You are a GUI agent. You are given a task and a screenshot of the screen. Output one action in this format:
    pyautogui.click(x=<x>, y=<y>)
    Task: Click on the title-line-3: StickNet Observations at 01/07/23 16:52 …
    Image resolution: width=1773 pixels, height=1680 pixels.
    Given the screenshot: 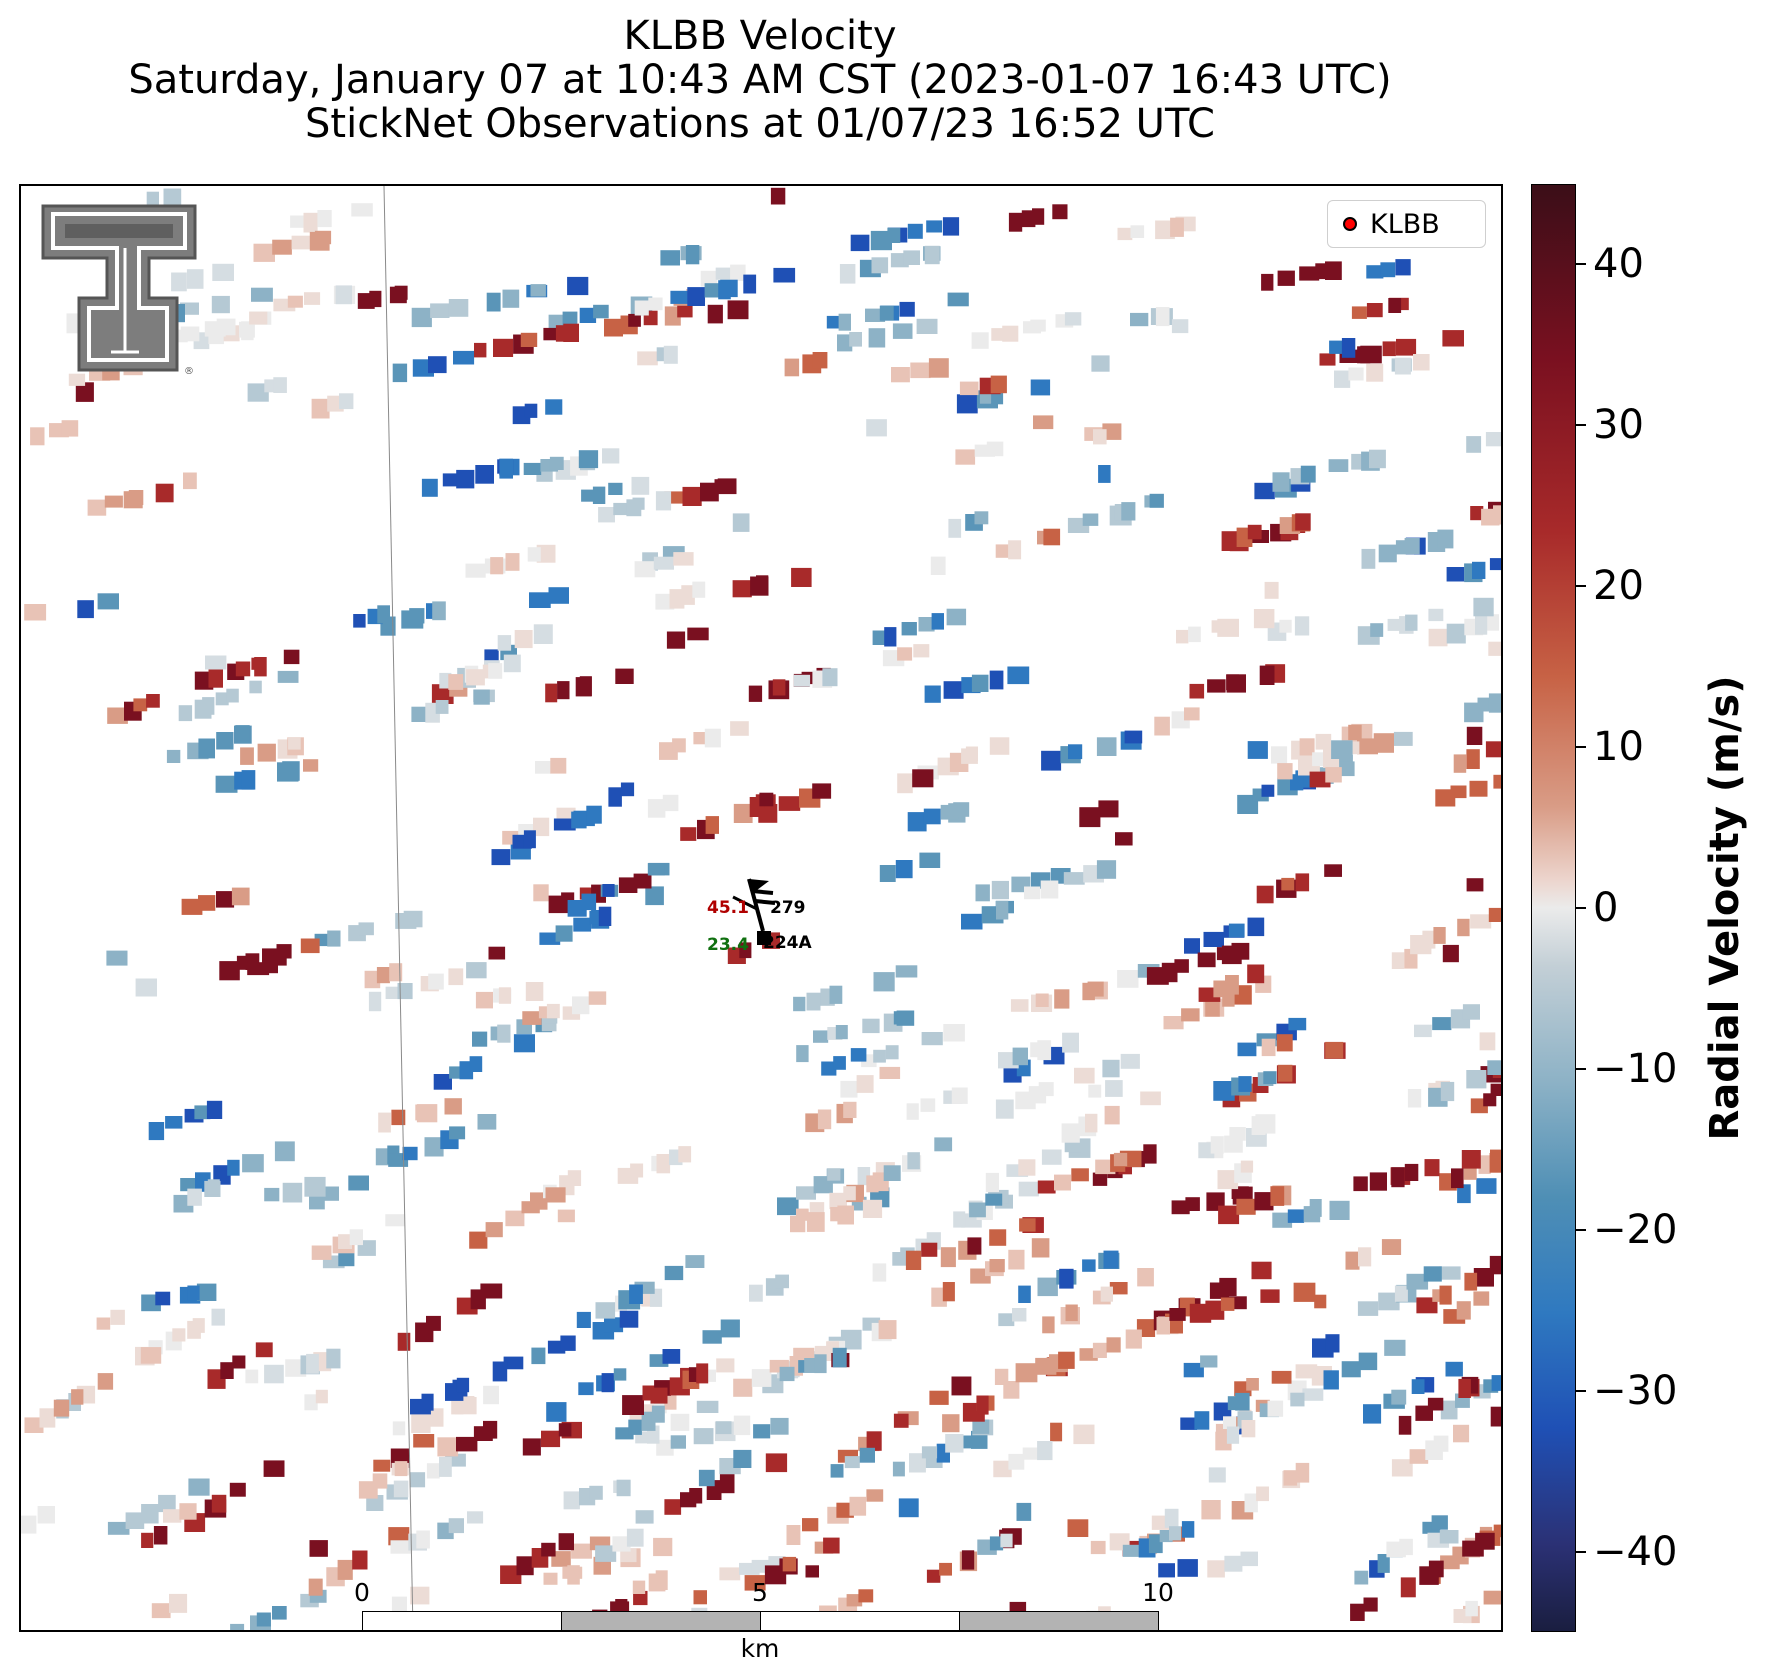 What is the action you would take?
    pyautogui.click(x=760, y=124)
    